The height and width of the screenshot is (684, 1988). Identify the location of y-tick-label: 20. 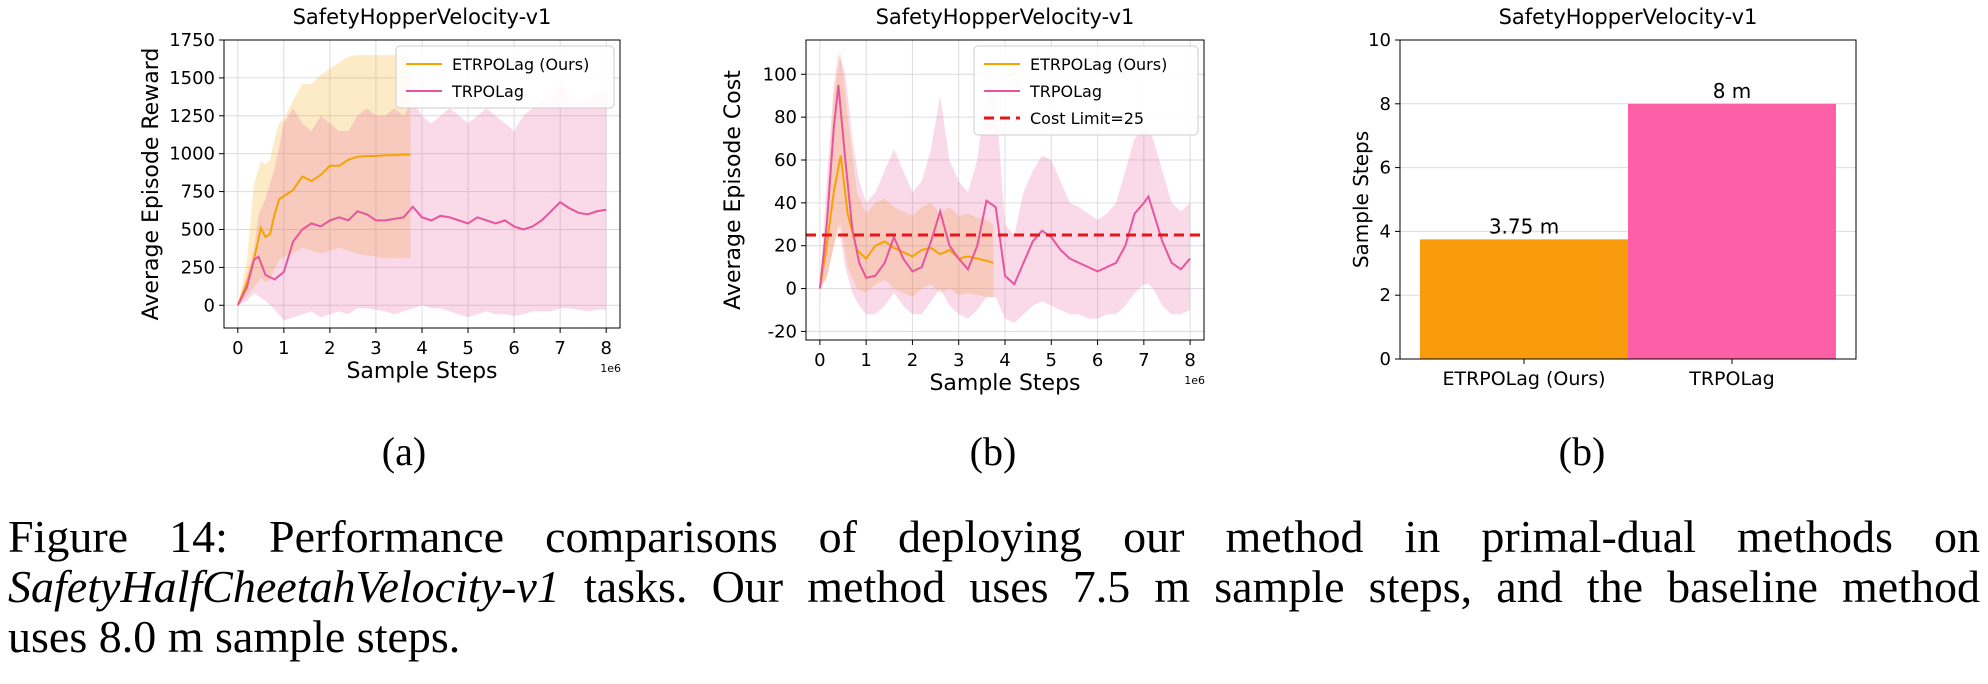
(785, 246).